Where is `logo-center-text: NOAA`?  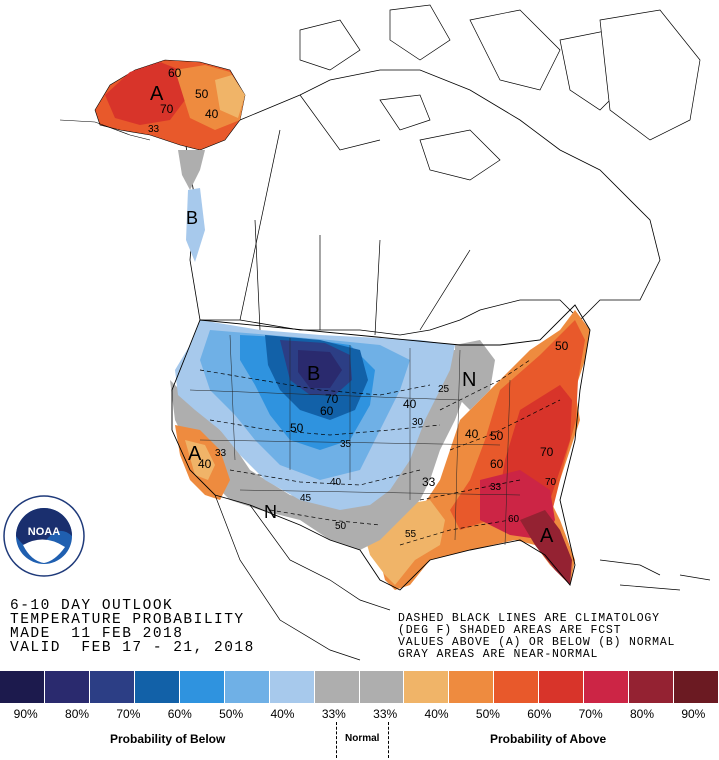
logo-center-text: NOAA is located at coordinates (44, 532).